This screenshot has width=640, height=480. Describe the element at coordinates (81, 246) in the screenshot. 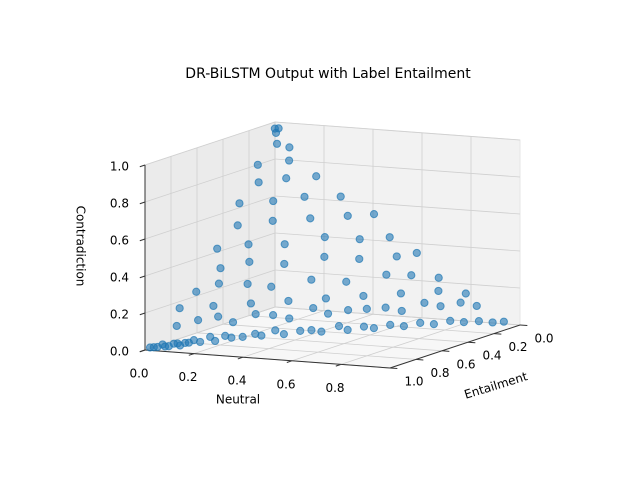

I see `z-axis-label: Contradiction` at that location.